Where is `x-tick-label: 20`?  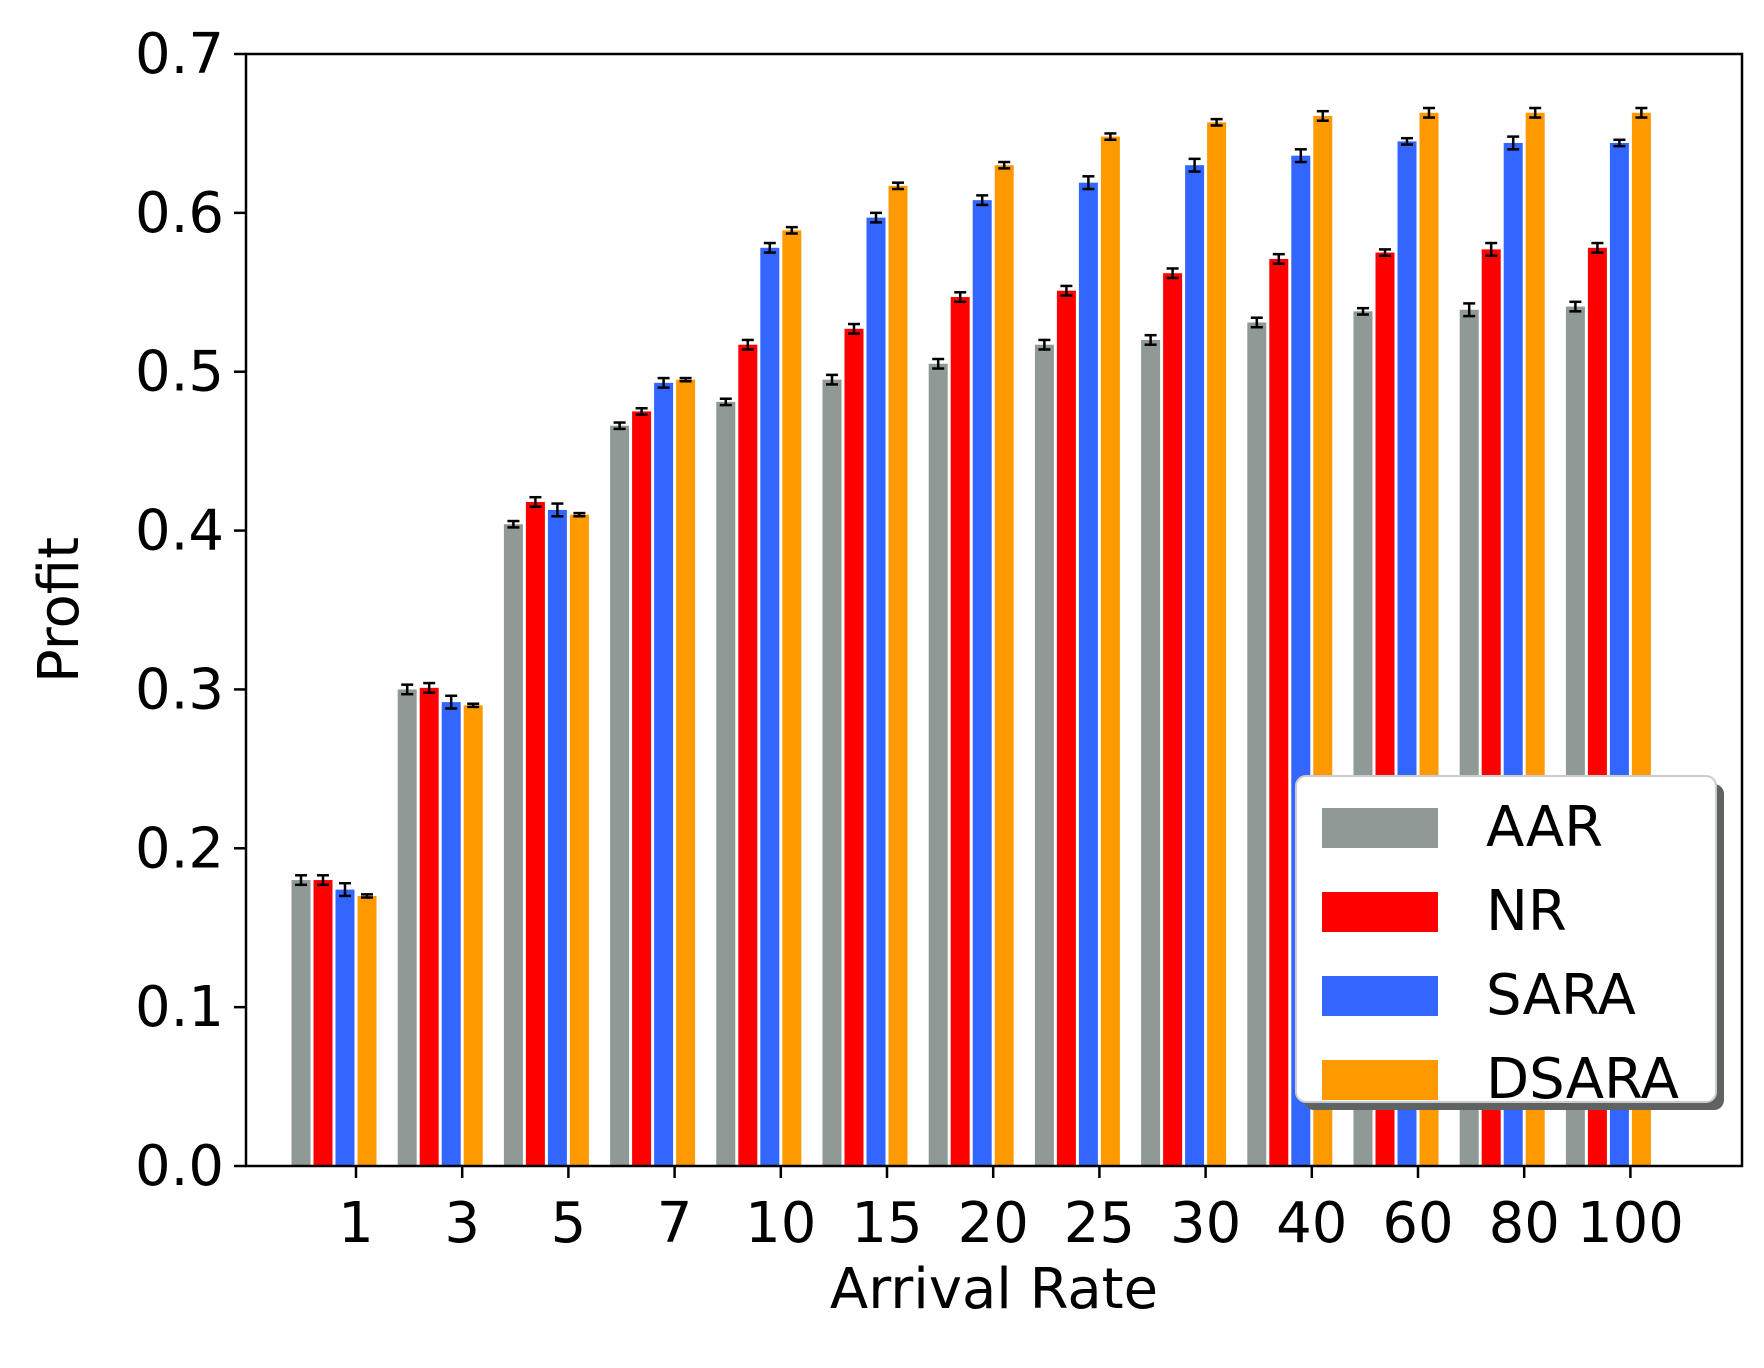
x-tick-label: 20 is located at coordinates (993, 1223).